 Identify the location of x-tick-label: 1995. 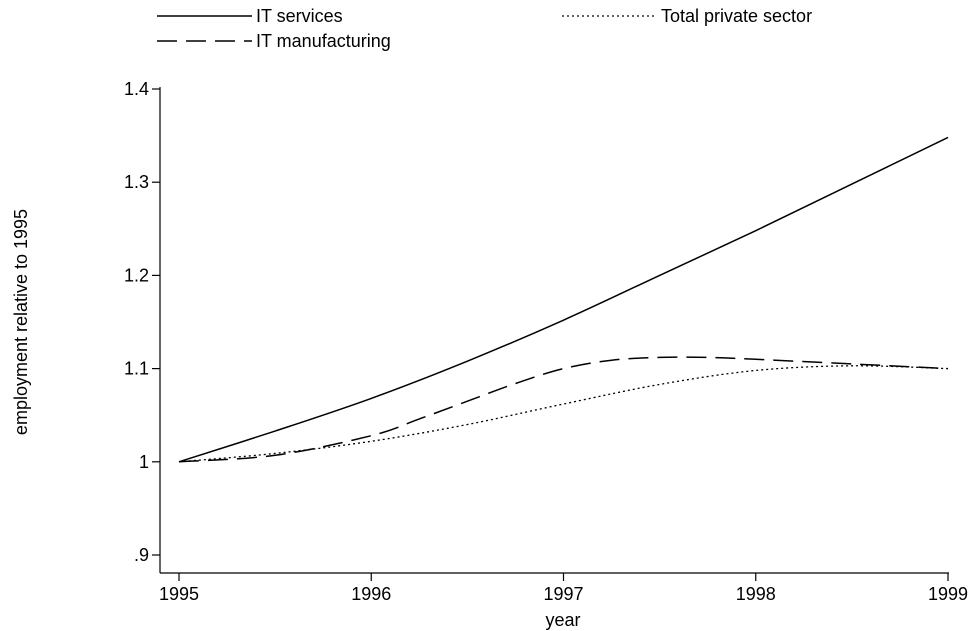
(179, 594).